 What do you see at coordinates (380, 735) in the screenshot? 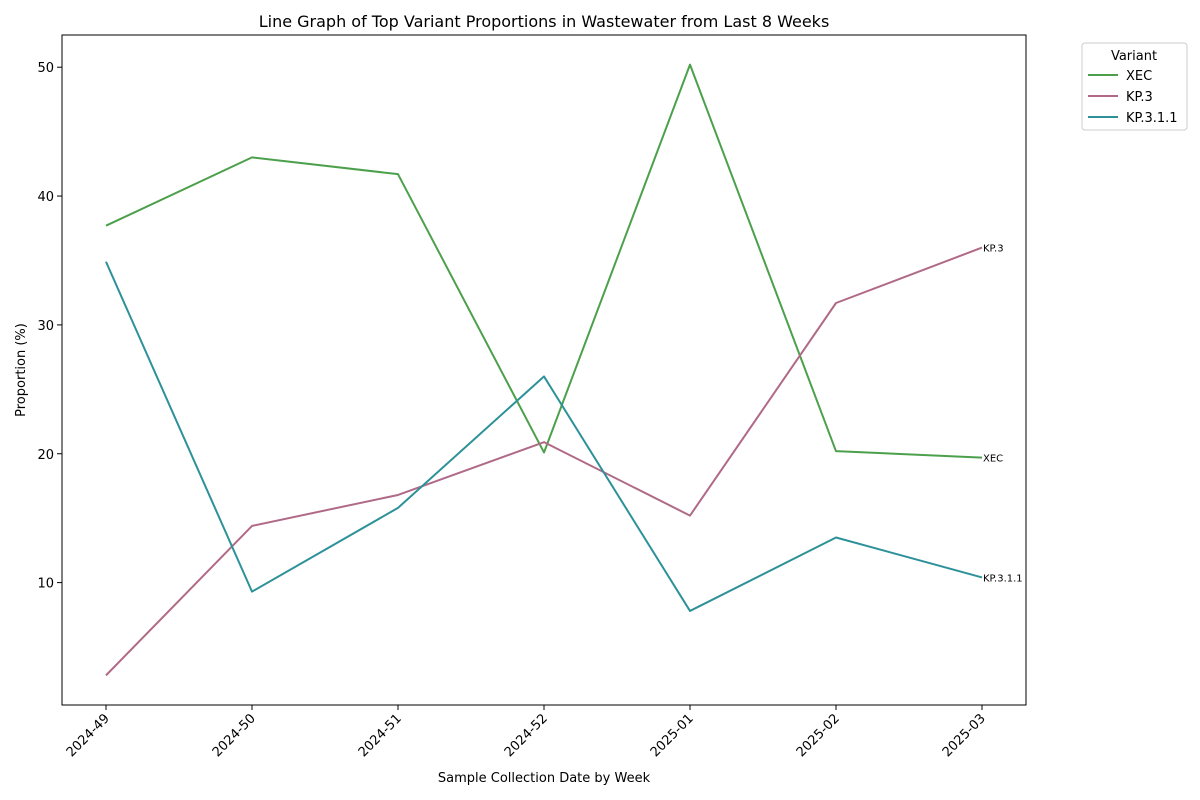
I see `x-tick-label: 2024-51` at bounding box center [380, 735].